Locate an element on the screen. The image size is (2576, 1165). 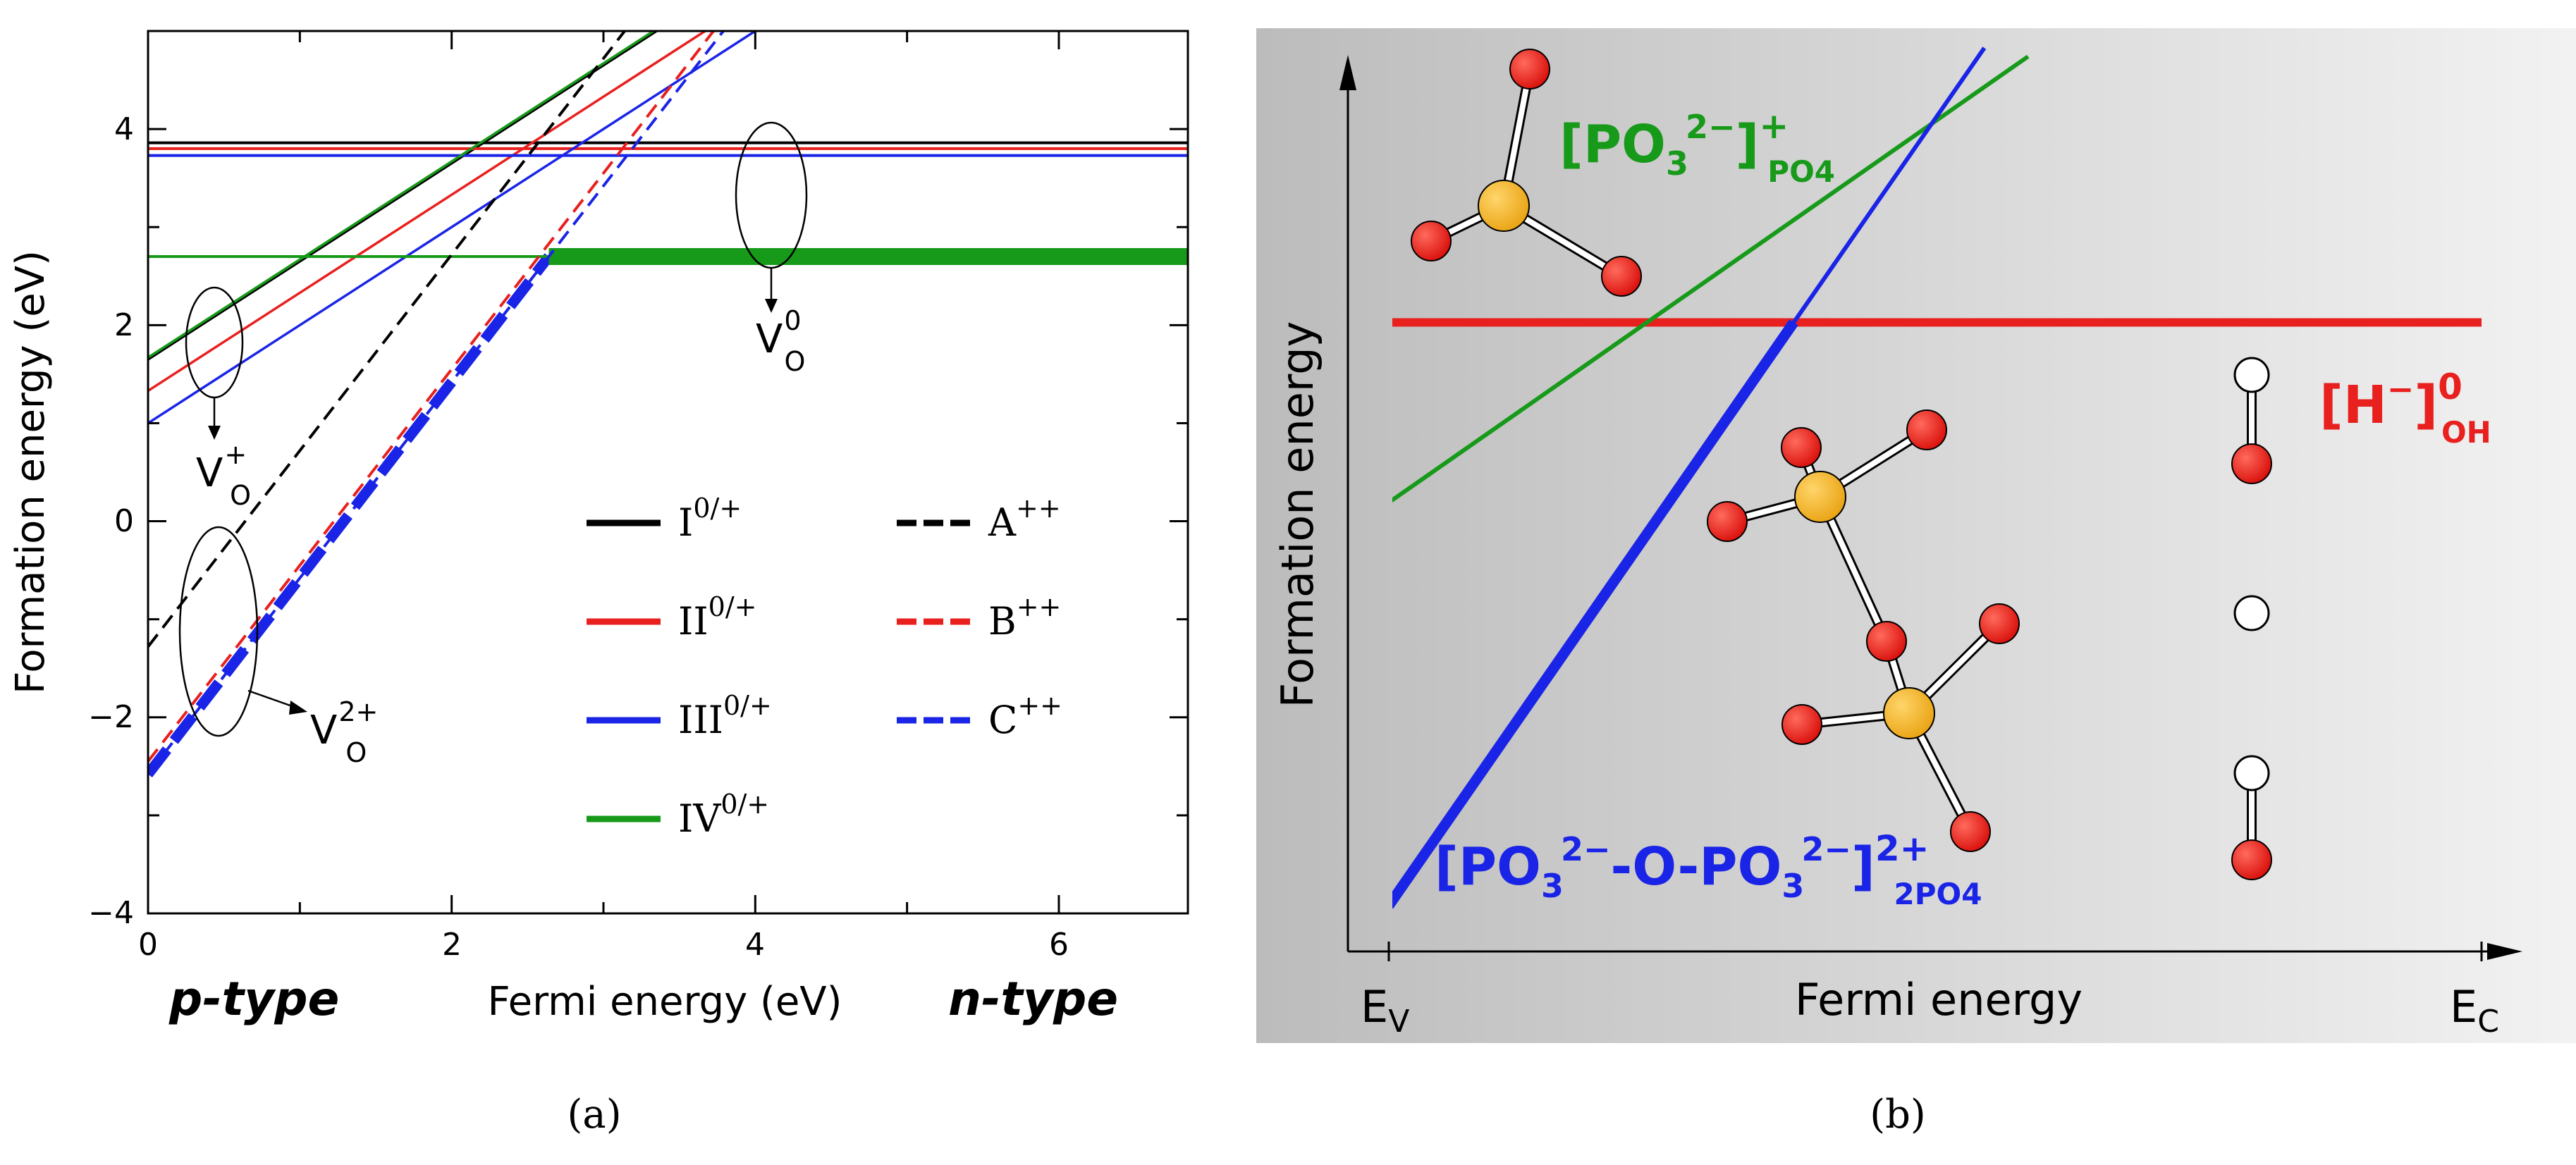
series-c-dashed-line is located at coordinates (436, 403).